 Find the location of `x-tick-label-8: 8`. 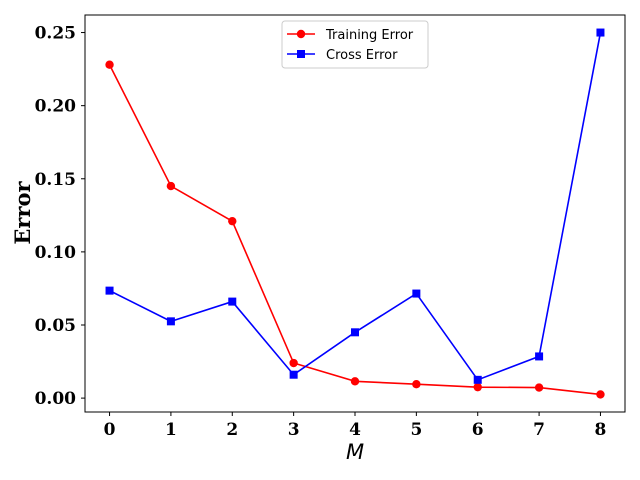

x-tick-label-8: 8 is located at coordinates (601, 430).